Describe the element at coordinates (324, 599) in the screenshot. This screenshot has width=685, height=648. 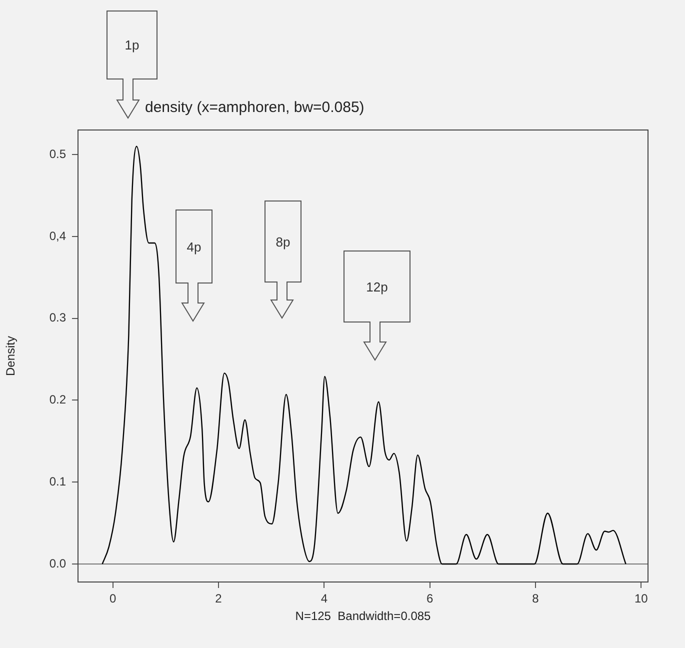
I see `x-tick-label: 4` at that location.